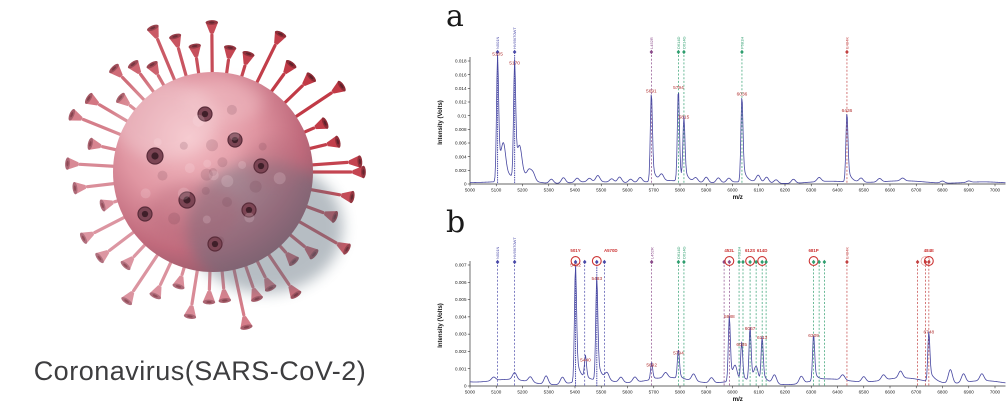  What do you see at coordinates (729, 250) in the screenshot?
I see `mutation-label: 452L` at bounding box center [729, 250].